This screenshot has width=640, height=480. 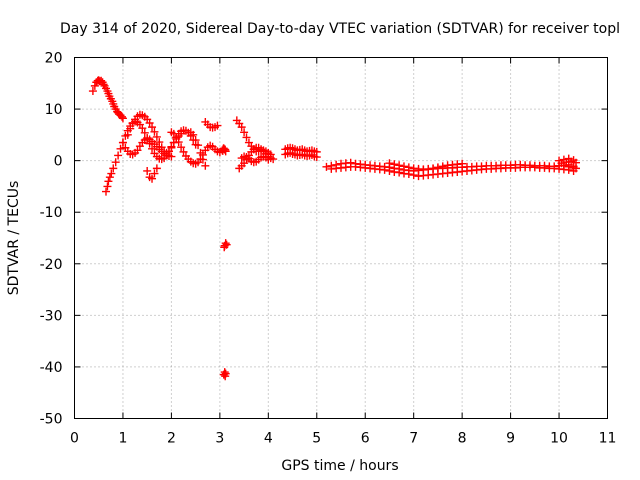 I want to click on y-tick-label: -20, so click(x=51, y=265).